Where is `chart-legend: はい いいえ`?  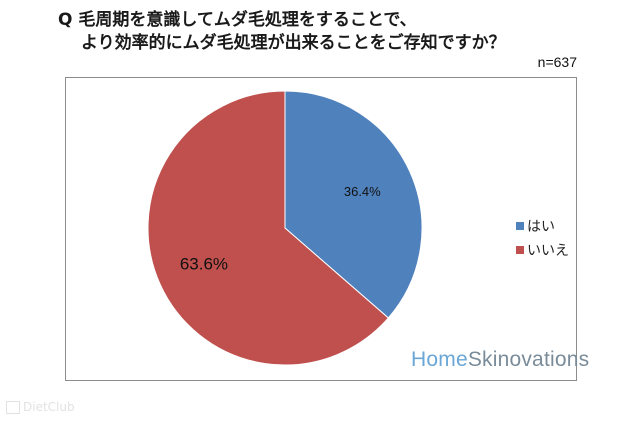
chart-legend: はい いいえ is located at coordinates (542, 238).